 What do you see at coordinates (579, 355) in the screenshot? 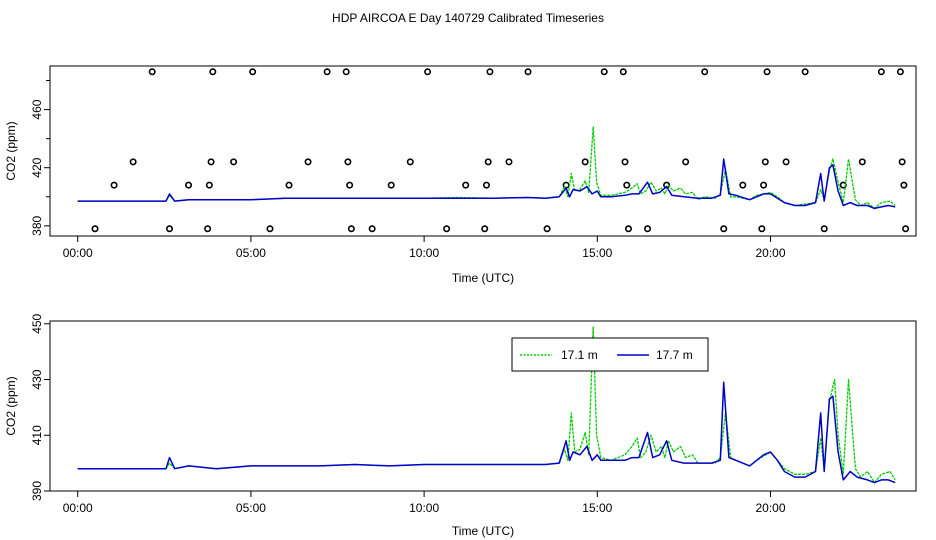
I see `legend-label-17-1m: 17.1 m` at bounding box center [579, 355].